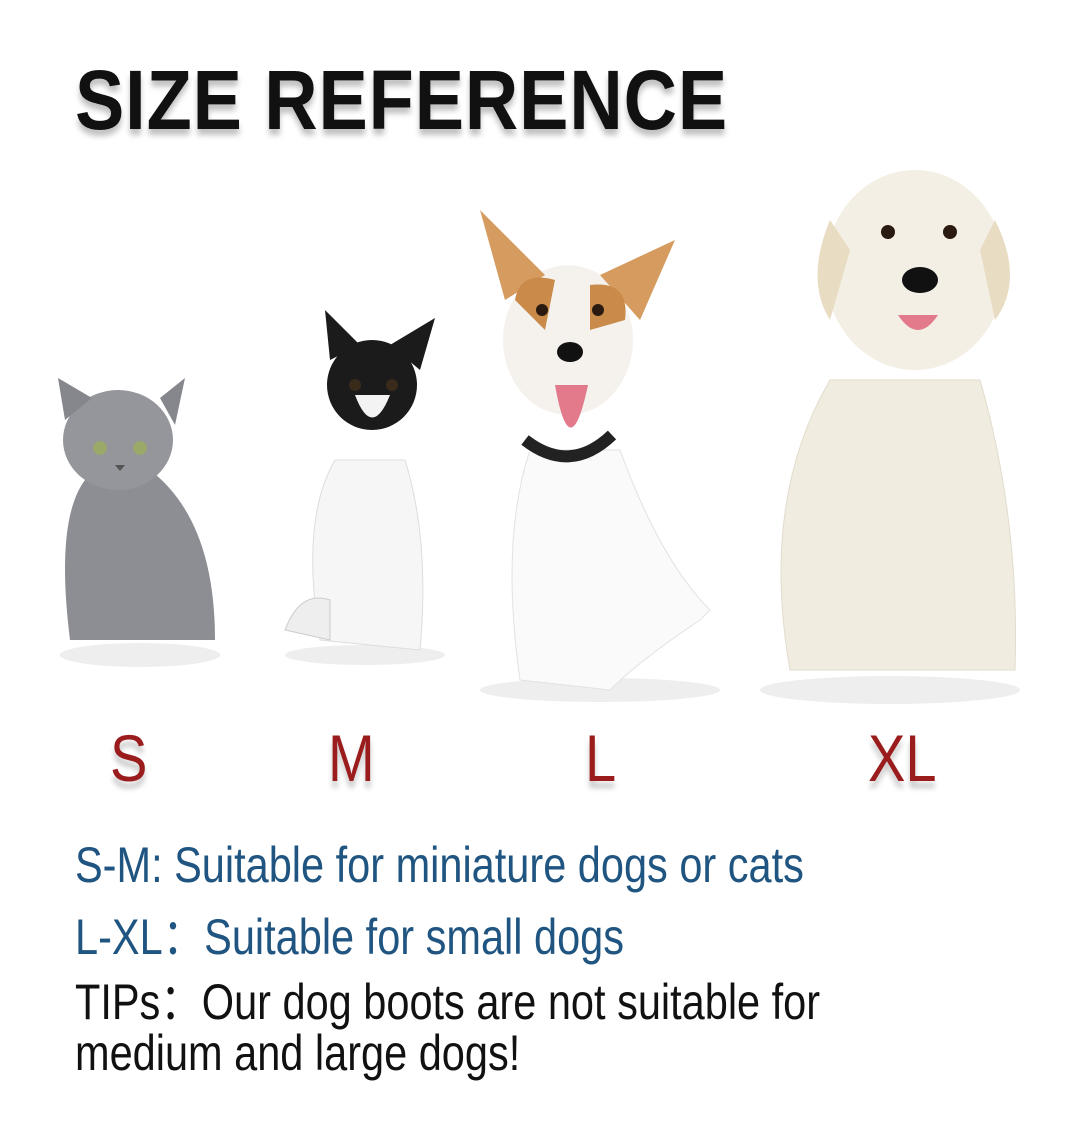 This screenshot has height=1125, width=1080. What do you see at coordinates (349, 937) in the screenshot?
I see `note-l-xl: L-XL：Suitable for small dogs` at bounding box center [349, 937].